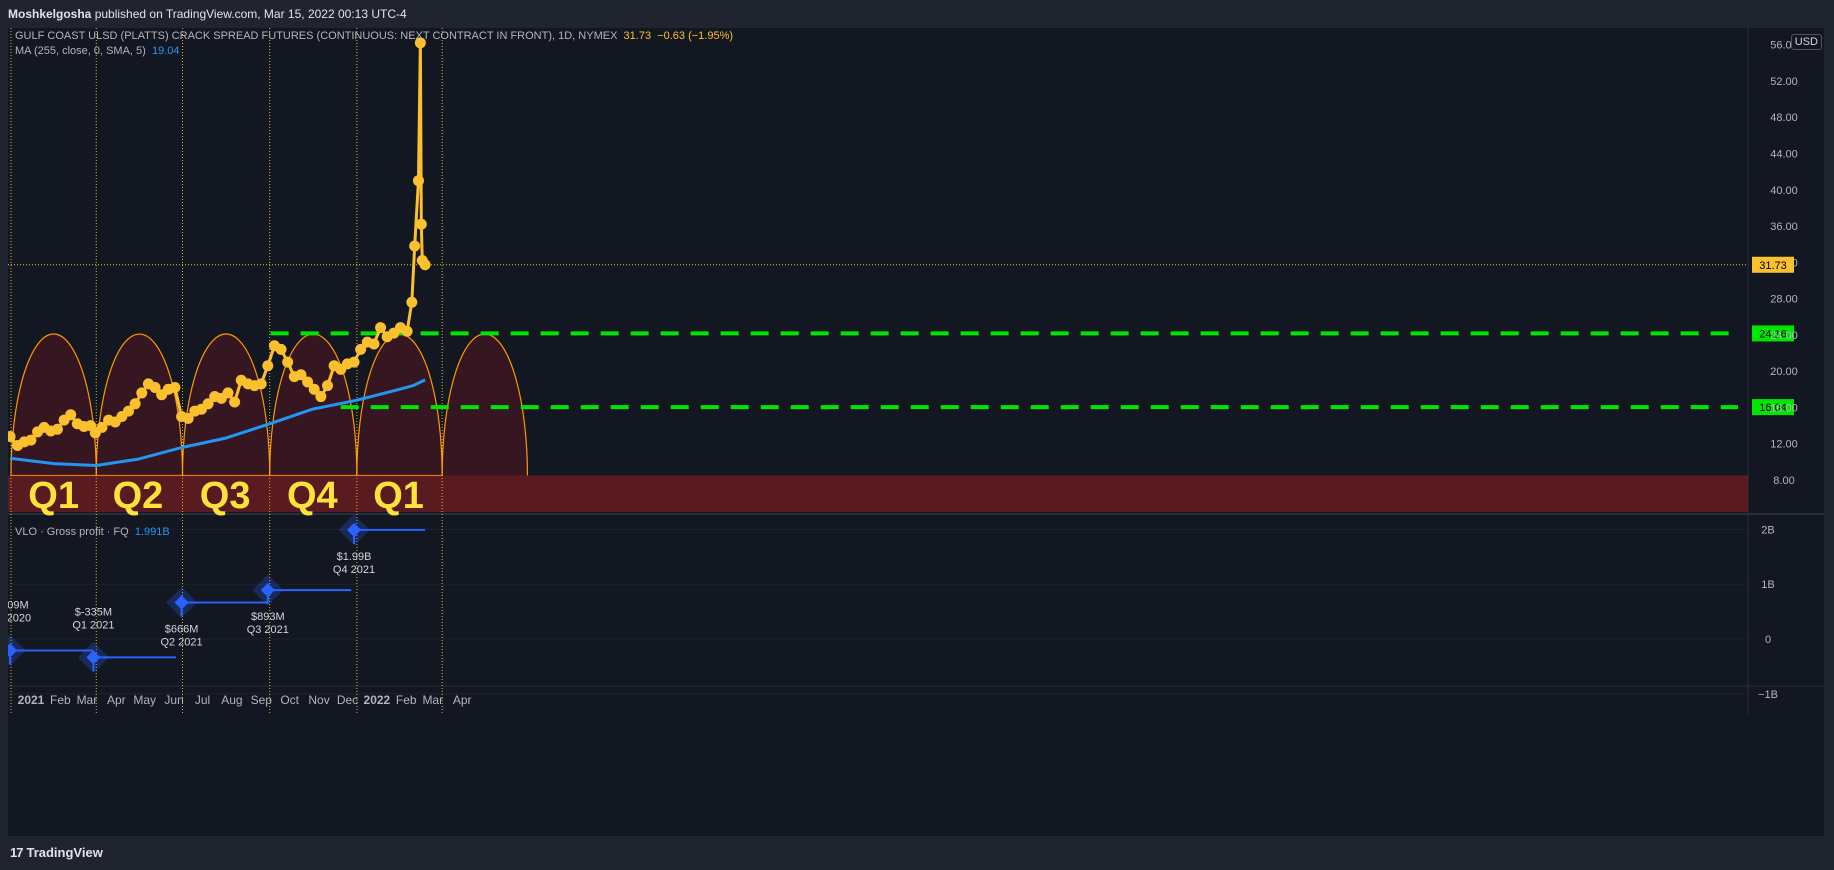 This screenshot has width=1834, height=870. Describe the element at coordinates (72, 532) in the screenshot. I see `indicator-label: VLO · Gross profit · FQ` at that location.